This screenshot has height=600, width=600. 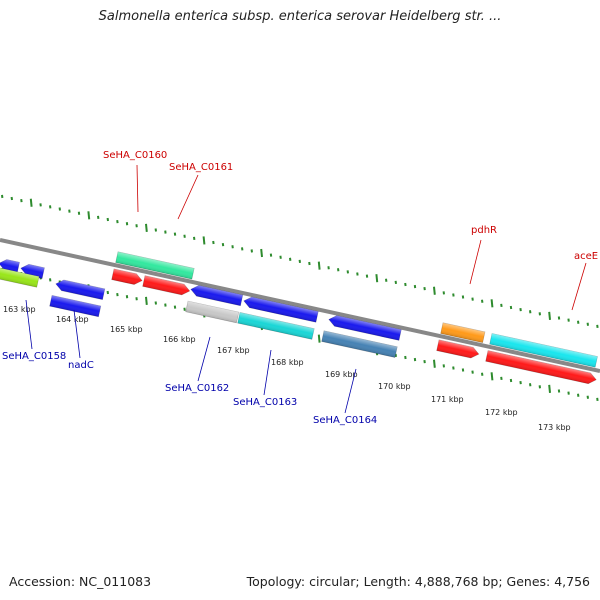 I want to click on scale-tick-label: 168 kbp, so click(x=287, y=362).